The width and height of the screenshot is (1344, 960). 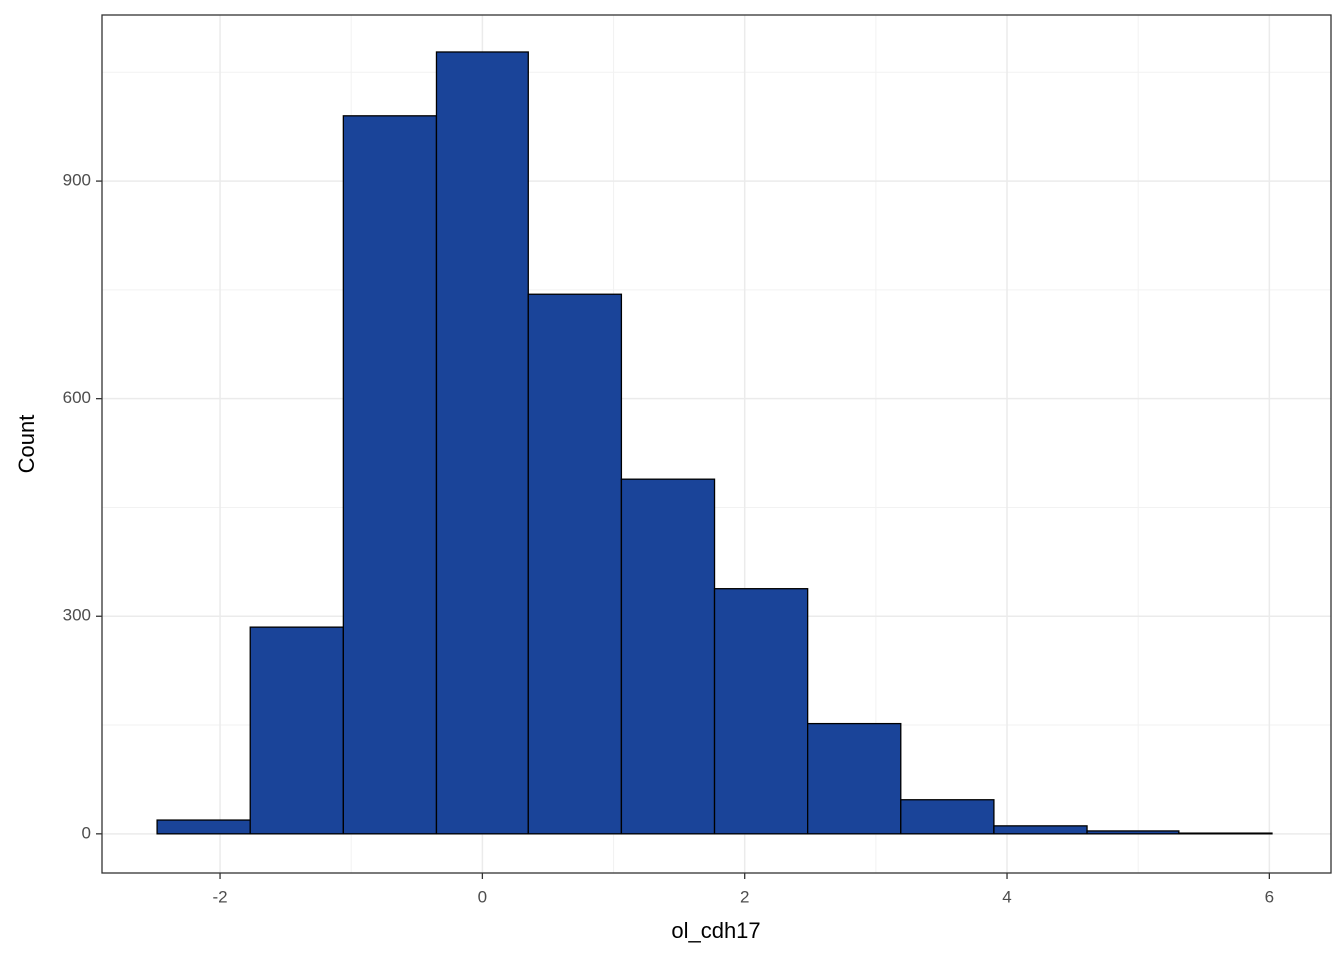 What do you see at coordinates (77, 615) in the screenshot?
I see `y-tick-label: 300` at bounding box center [77, 615].